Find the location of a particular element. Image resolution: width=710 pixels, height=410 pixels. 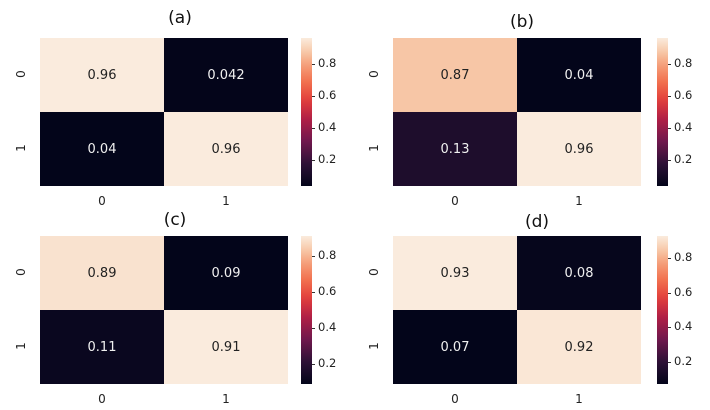

heatmap-cell: 0.89 is located at coordinates (102, 273).